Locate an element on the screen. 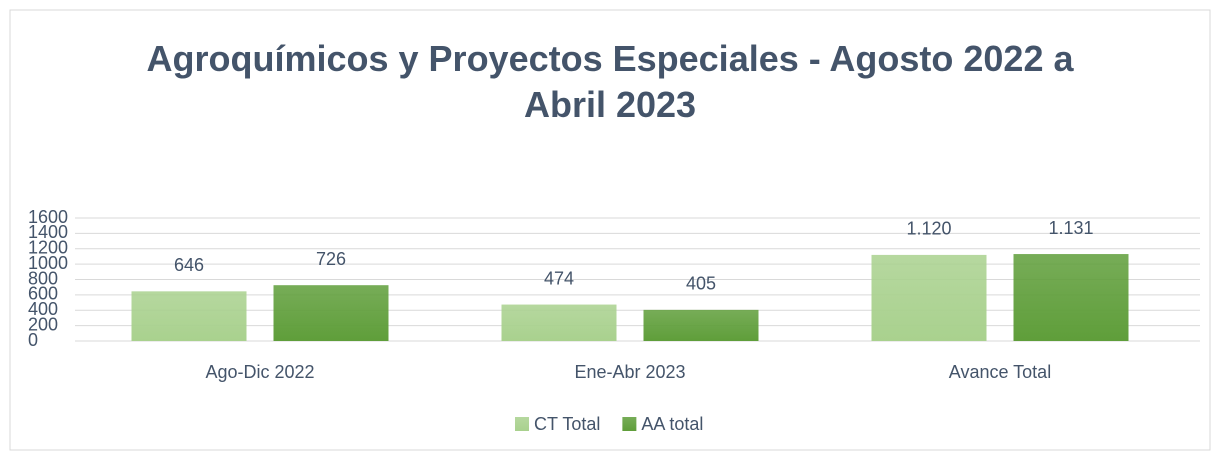 This screenshot has width=1220, height=456. y-tick-label: 400 is located at coordinates (43, 309).